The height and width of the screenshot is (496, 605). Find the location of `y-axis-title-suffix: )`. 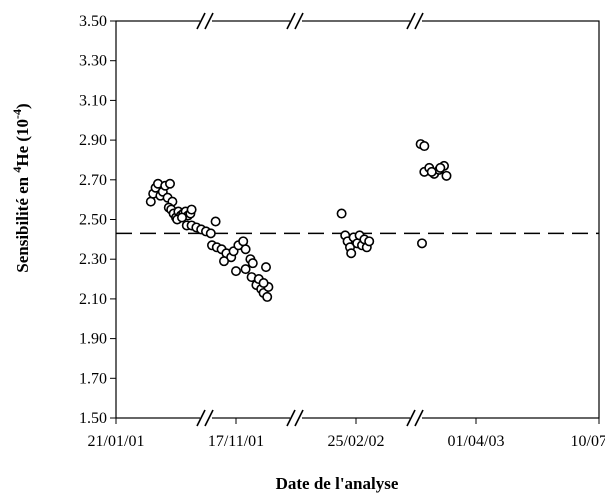

y-axis-title-suffix: ) is located at coordinates (22, 106).